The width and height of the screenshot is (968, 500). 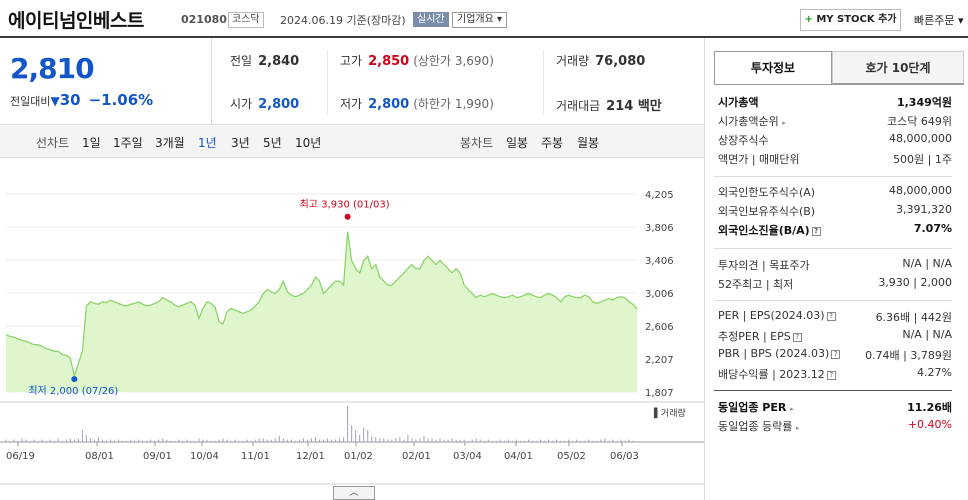 What do you see at coordinates (839, 84) in the screenshot?
I see `tab-underline` at bounding box center [839, 84].